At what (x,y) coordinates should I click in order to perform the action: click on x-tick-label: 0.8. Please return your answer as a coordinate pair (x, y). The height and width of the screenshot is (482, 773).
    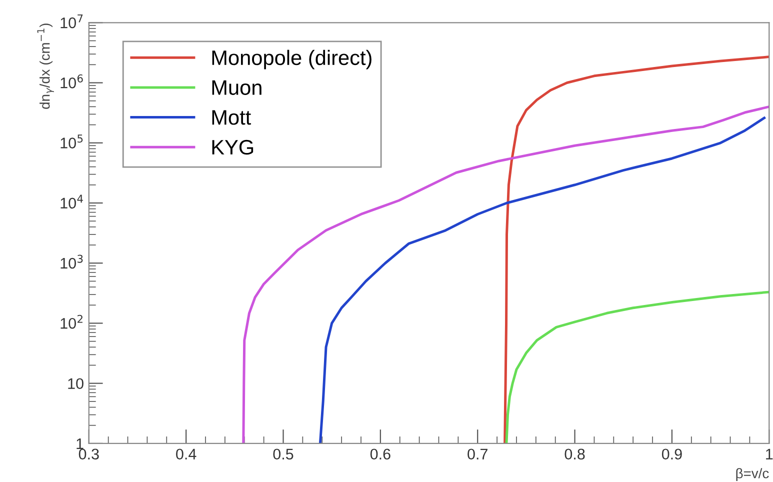
    Looking at the image, I should click on (574, 454).